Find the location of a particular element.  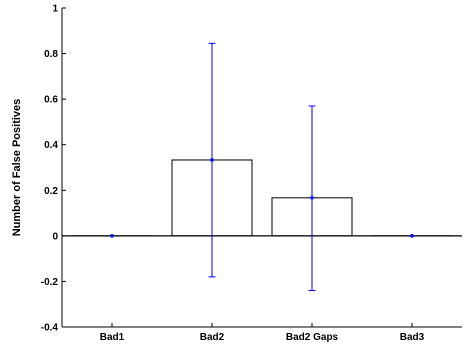

y-tick-label: 0 is located at coordinates (55, 236).